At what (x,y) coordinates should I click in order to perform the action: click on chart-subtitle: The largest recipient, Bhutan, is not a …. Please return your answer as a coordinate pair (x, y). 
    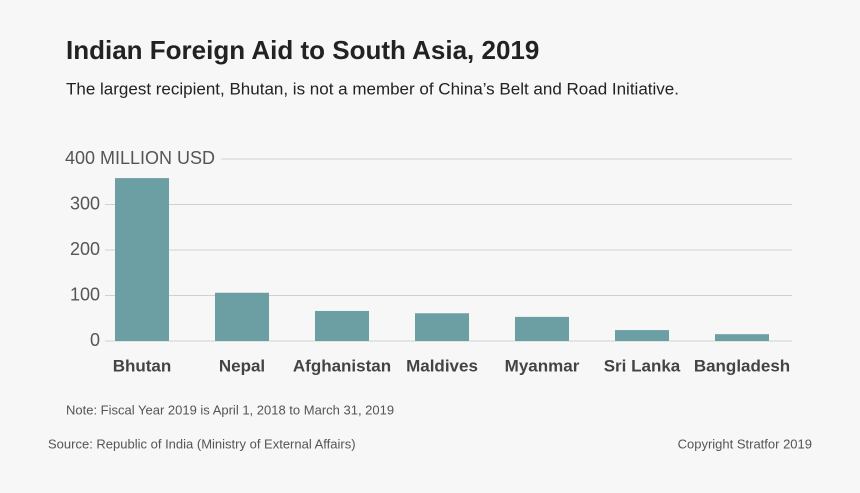
    Looking at the image, I should click on (372, 88).